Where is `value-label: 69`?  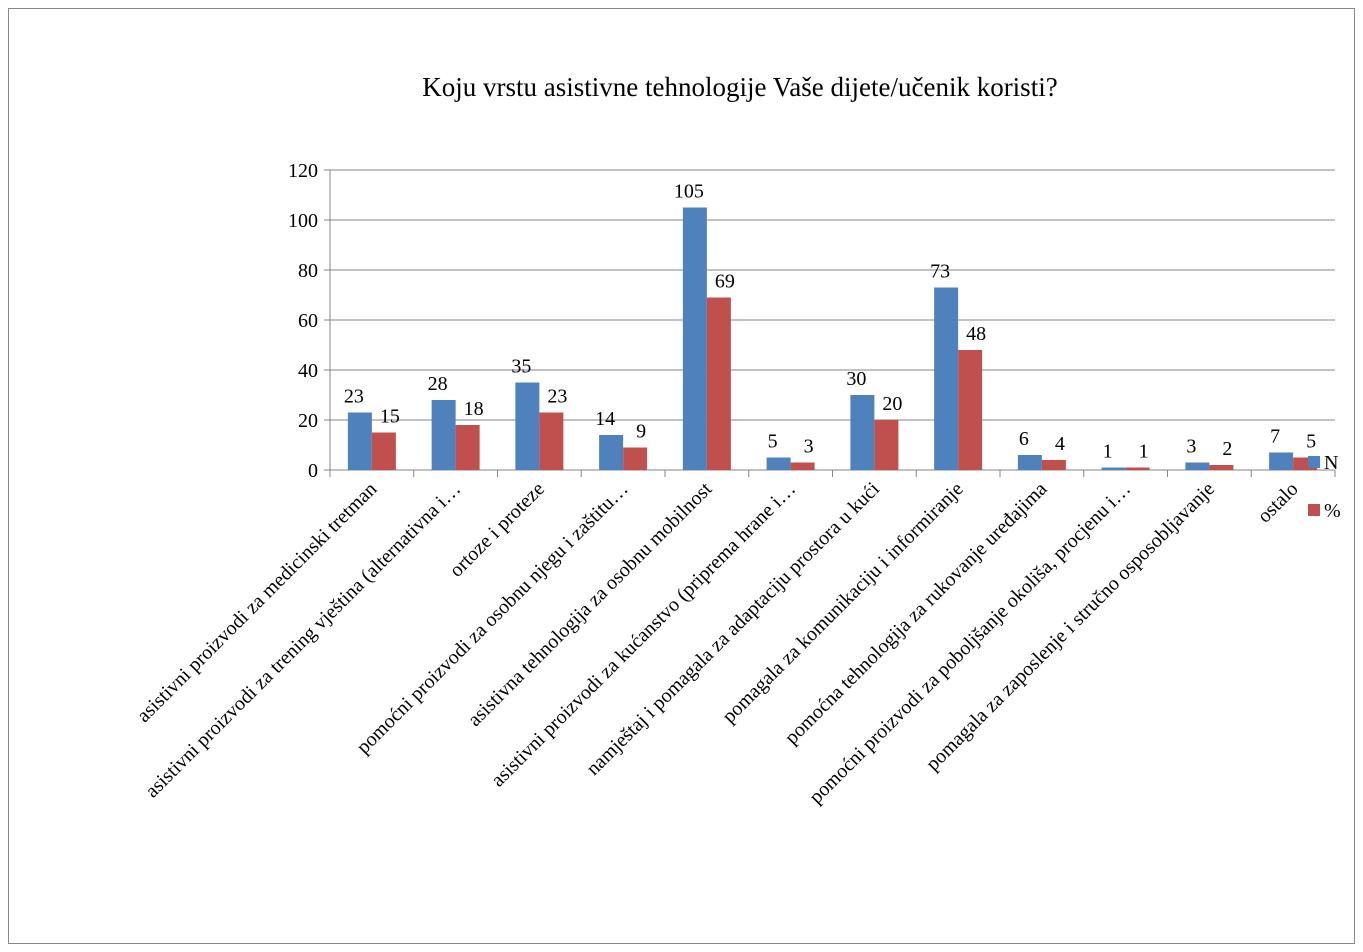
value-label: 69 is located at coordinates (725, 282).